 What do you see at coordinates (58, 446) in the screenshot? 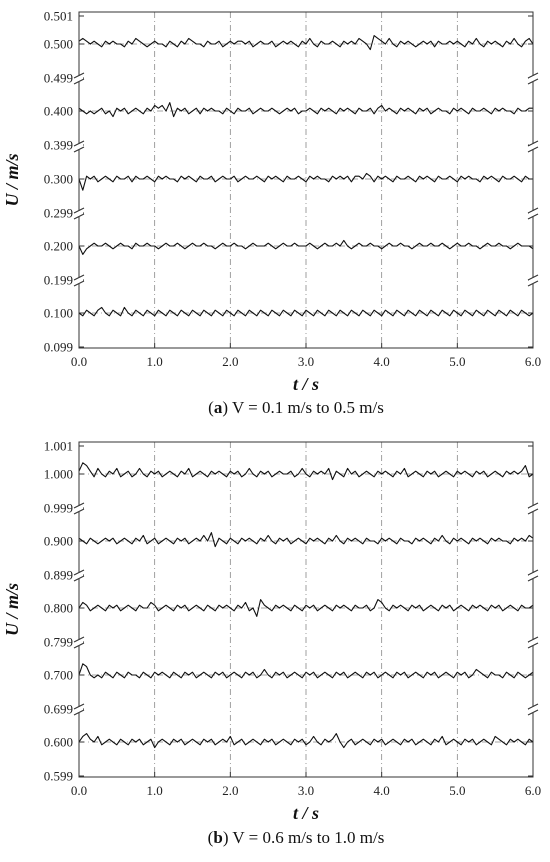
I see `y-tick-label: 1.001` at bounding box center [58, 446].